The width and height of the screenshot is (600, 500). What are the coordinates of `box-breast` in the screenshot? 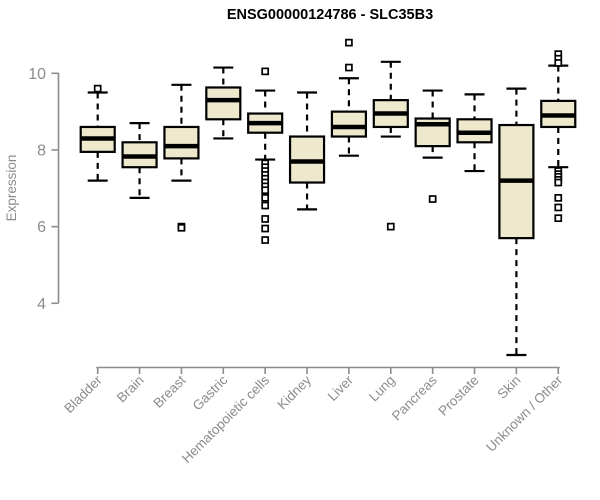 It's located at (181, 157).